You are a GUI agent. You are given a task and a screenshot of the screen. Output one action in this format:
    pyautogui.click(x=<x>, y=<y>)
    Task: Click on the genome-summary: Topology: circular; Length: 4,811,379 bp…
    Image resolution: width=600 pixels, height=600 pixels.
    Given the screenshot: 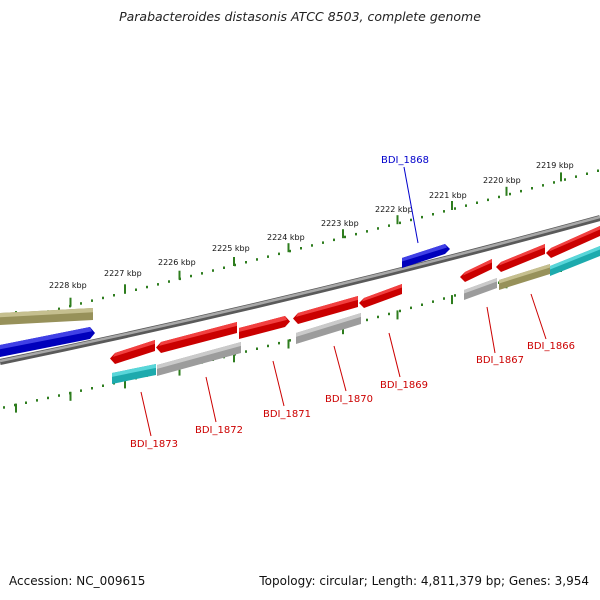 What is the action you would take?
    pyautogui.click(x=424, y=581)
    